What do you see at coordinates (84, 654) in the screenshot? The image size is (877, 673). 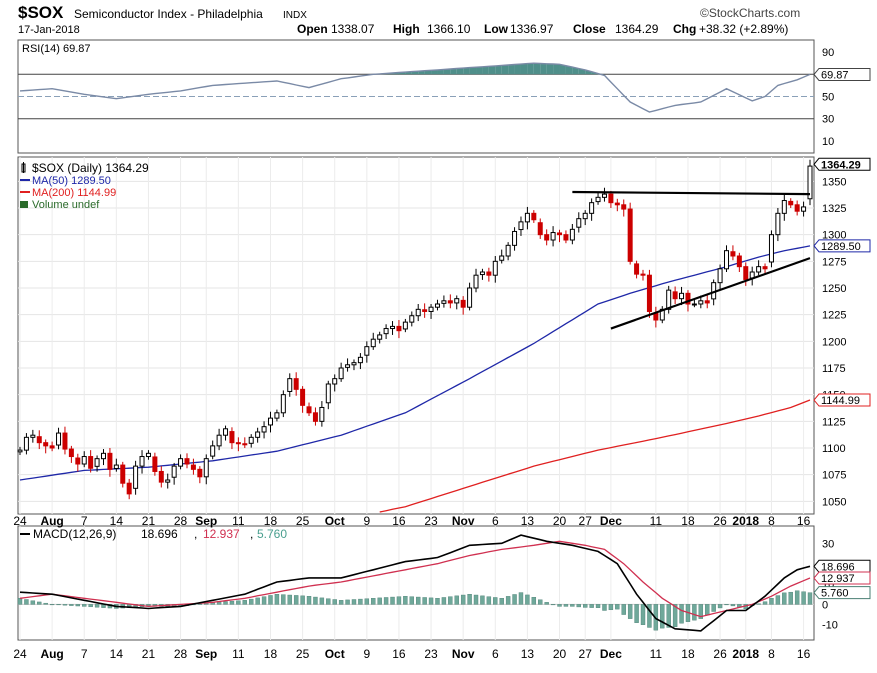 I see `x-axis-label: 7` at bounding box center [84, 654].